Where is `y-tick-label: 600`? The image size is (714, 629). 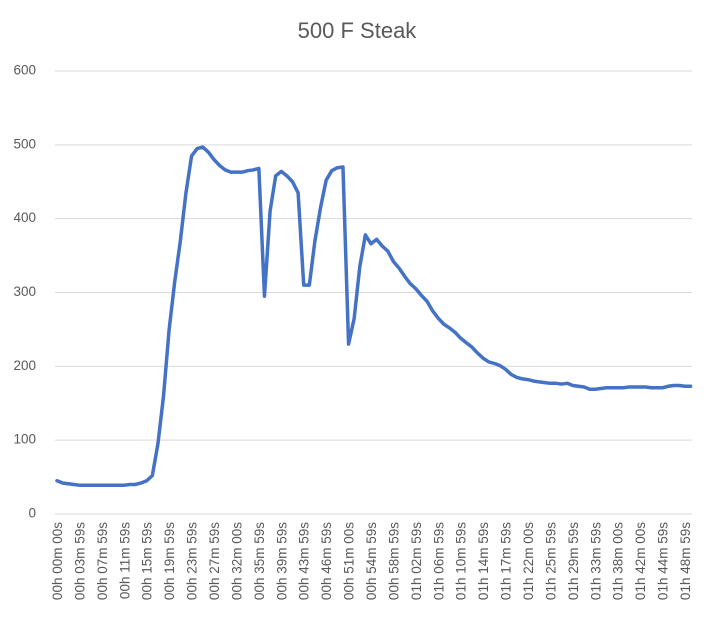 y-tick-label: 600 is located at coordinates (24, 70).